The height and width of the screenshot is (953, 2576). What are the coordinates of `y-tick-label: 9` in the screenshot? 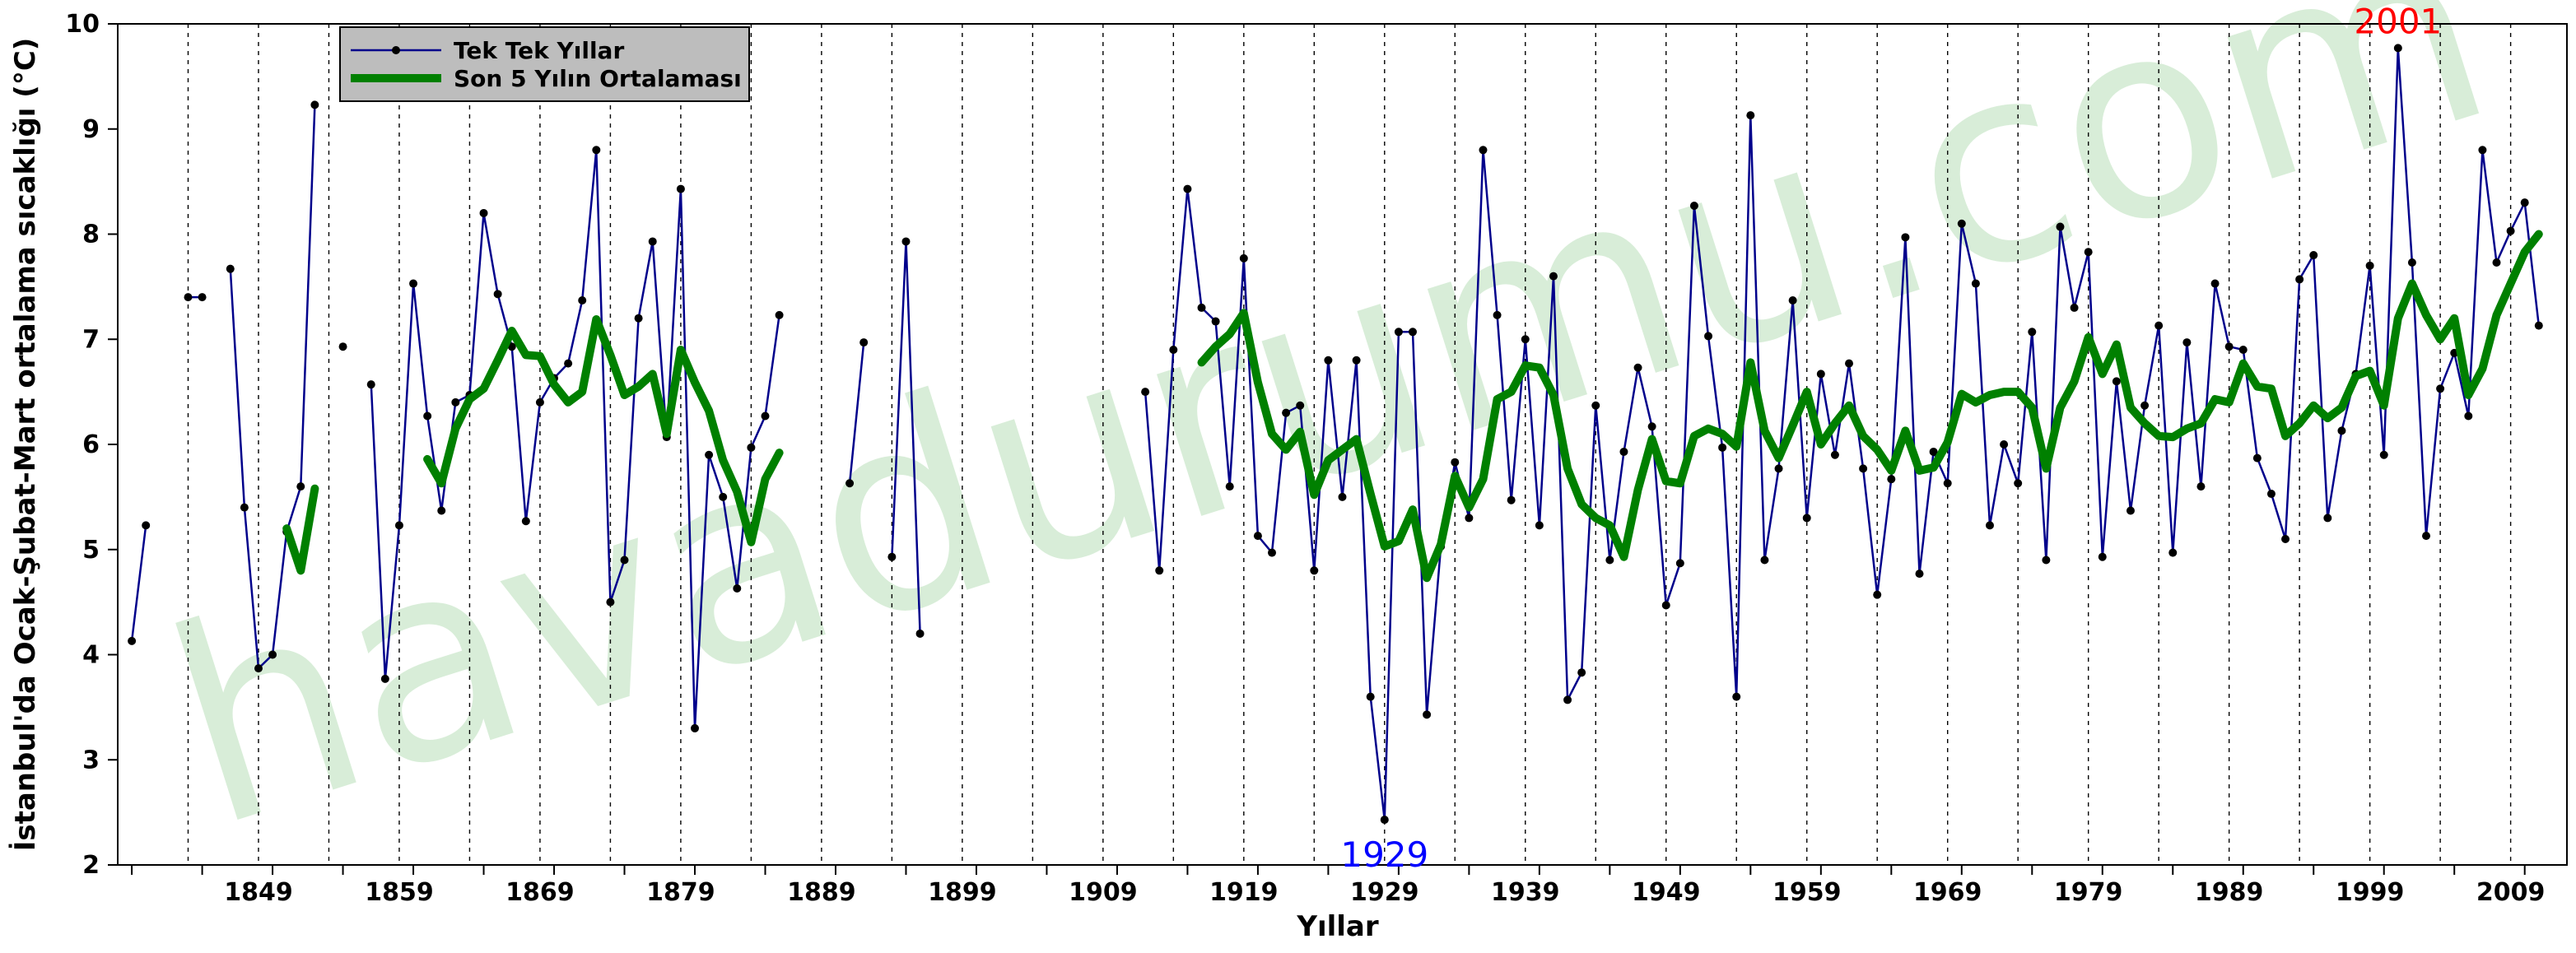 It's located at (91, 129).